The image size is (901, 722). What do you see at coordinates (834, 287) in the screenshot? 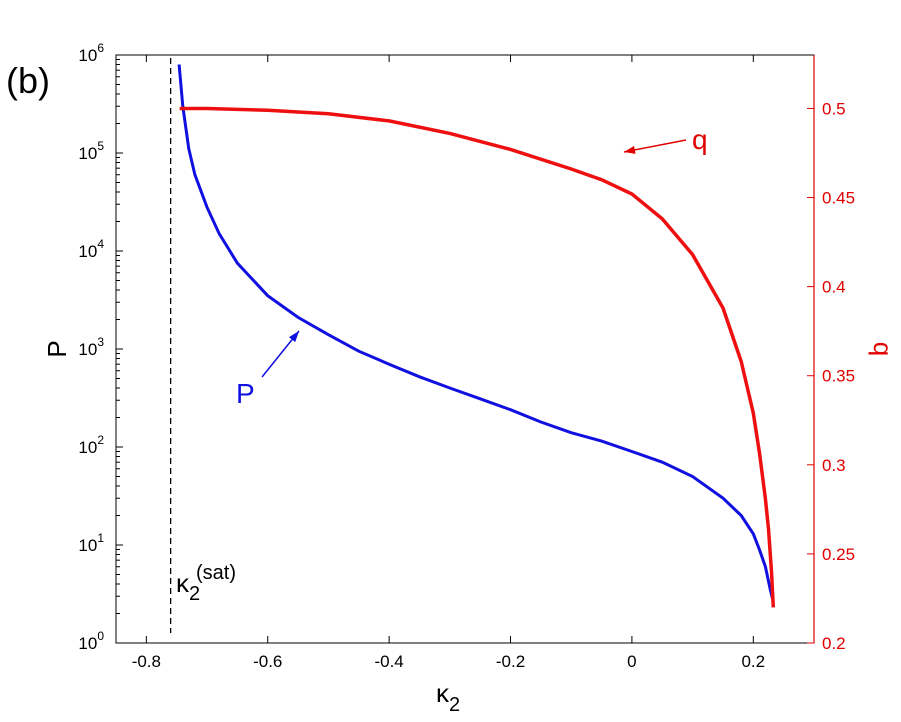
I see `y-right-tick-label: 0.4` at bounding box center [834, 287].